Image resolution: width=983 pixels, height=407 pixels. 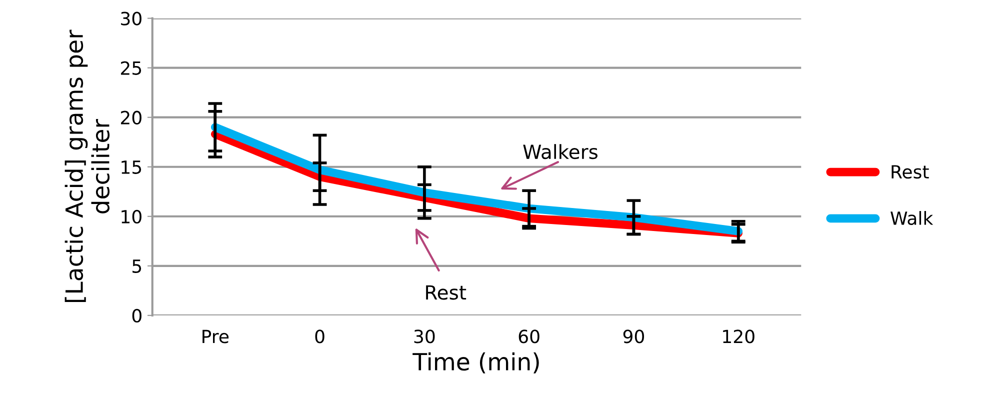 I want to click on y-tick-label: 10, so click(x=132, y=217).